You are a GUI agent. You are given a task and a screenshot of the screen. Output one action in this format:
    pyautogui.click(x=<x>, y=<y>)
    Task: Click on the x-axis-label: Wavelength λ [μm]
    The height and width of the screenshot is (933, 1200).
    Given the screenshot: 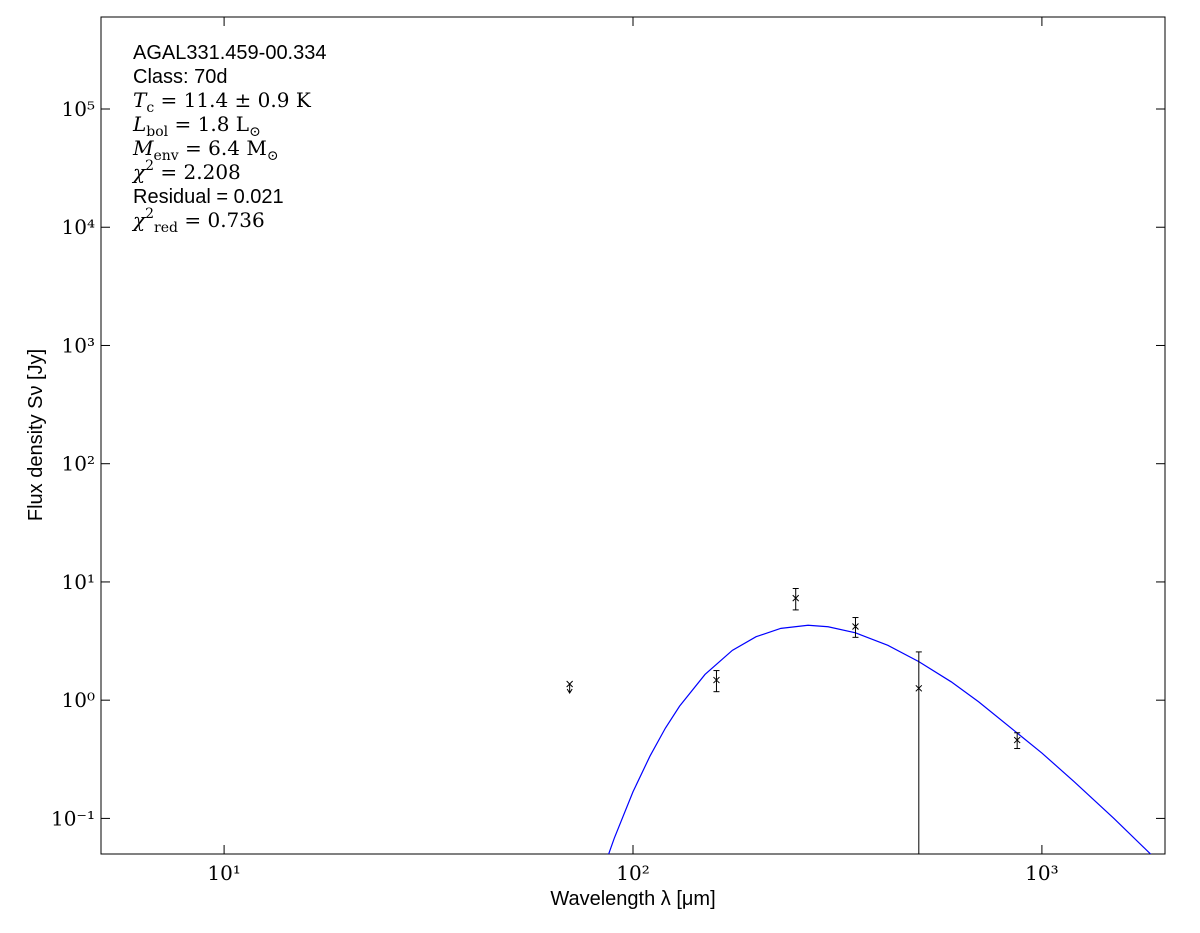 What is the action you would take?
    pyautogui.click(x=632, y=899)
    